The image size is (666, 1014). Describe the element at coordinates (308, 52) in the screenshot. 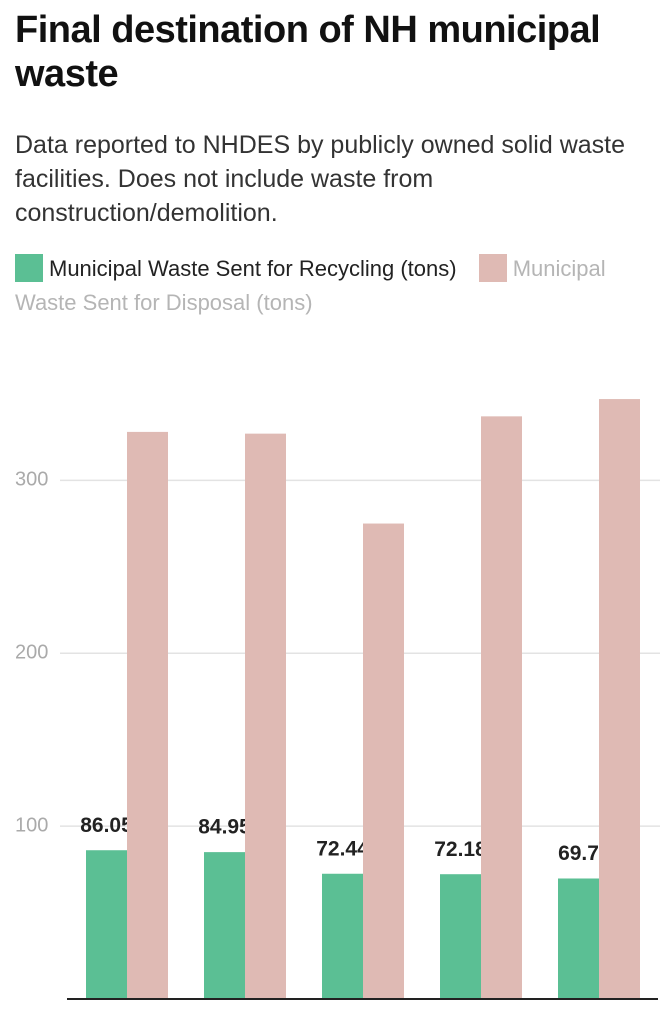

I see `chart-title: Final destination of NH municipal waste` at that location.